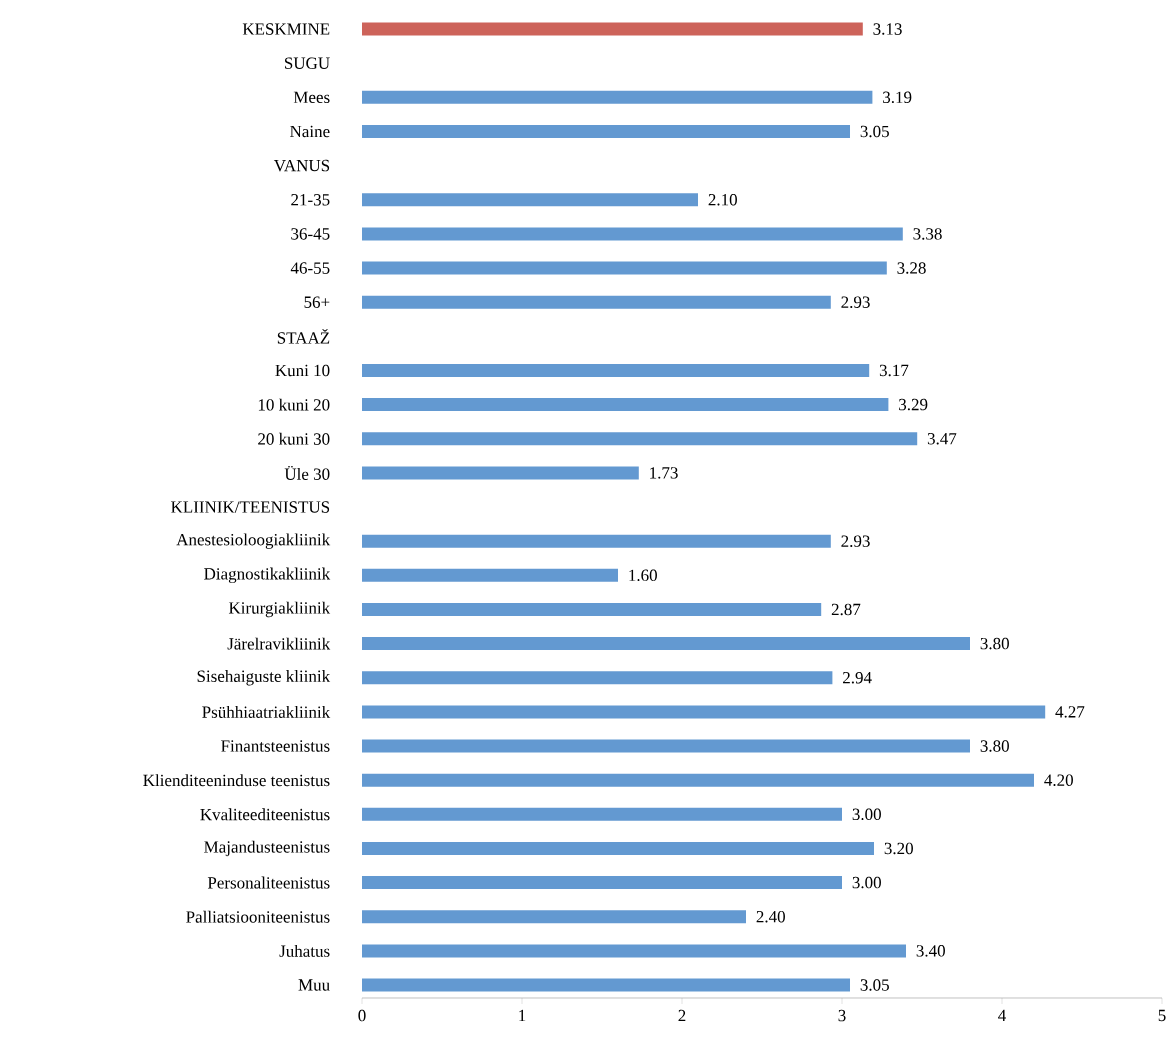 This screenshot has width=1172, height=1046. What do you see at coordinates (722, 200) in the screenshot?
I see `data-label: 2.10` at bounding box center [722, 200].